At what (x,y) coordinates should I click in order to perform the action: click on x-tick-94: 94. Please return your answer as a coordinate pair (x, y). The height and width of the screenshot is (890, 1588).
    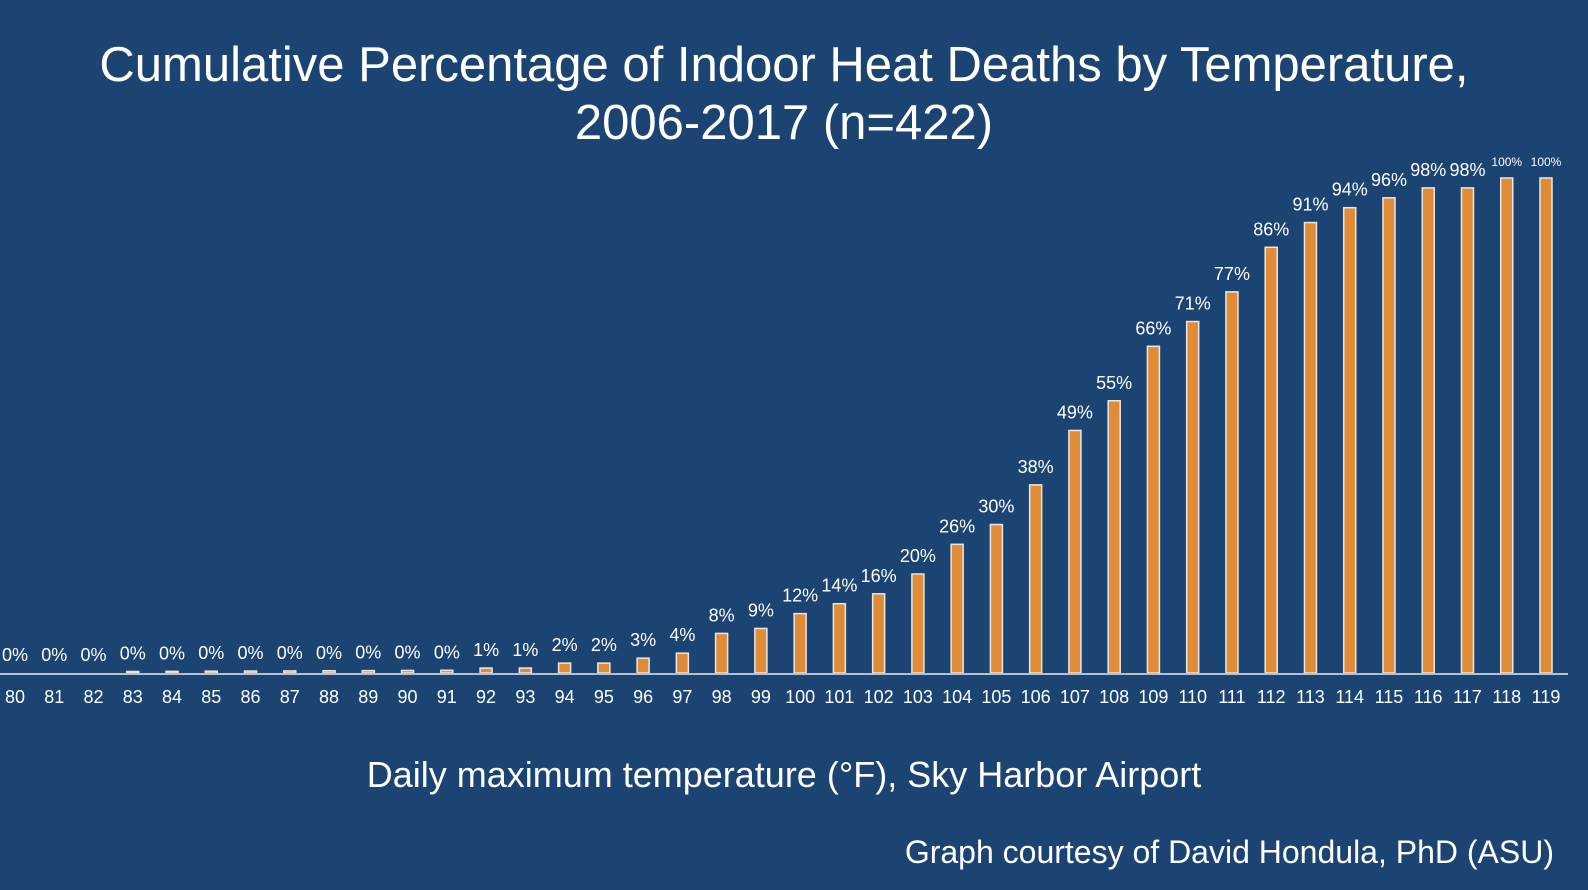
    Looking at the image, I should click on (565, 697).